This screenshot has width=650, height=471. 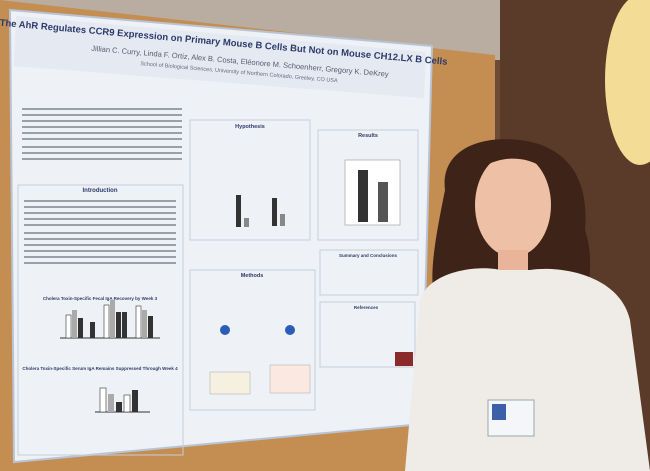 What do you see at coordinates (260, 211) in the screenshot?
I see `hypothesis-figure` at bounding box center [260, 211].